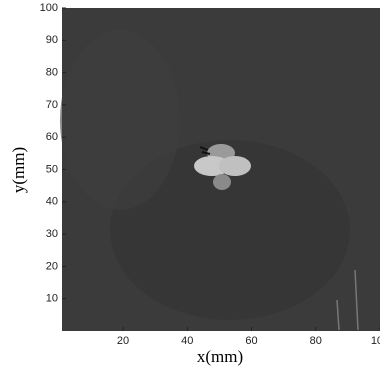 The image size is (380, 374). Describe the element at coordinates (187, 341) in the screenshot. I see `x-tick-label: 40` at that location.